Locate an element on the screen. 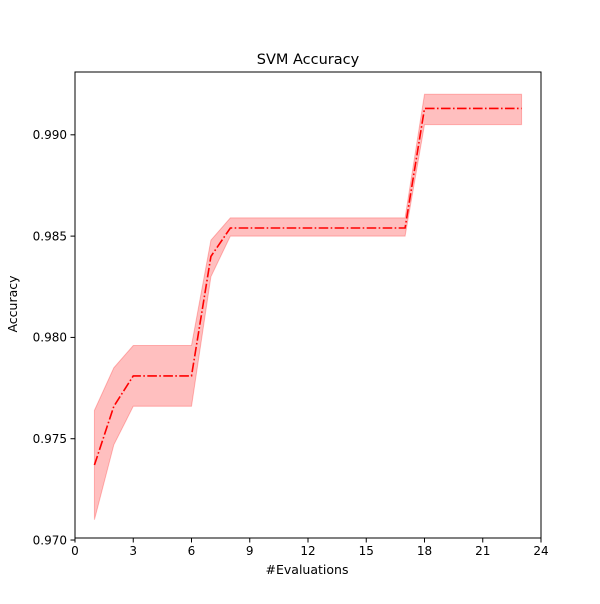  chart-title: SVM Accuracy is located at coordinates (308, 60).